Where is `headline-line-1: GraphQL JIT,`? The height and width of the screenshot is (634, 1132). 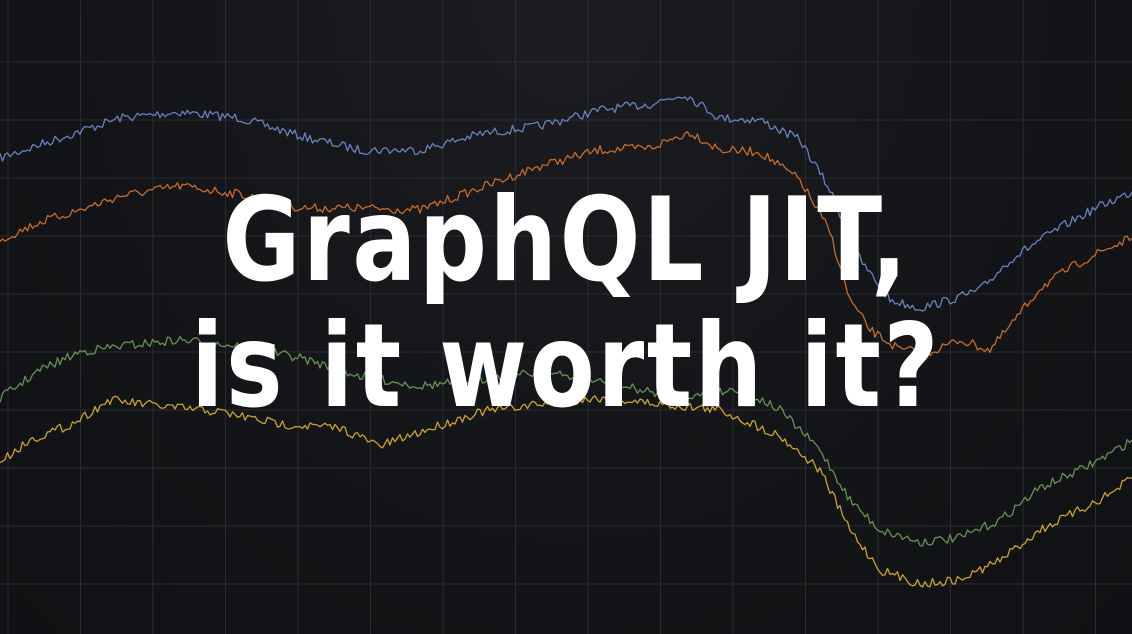 headline-line-1: GraphQL JIT, is located at coordinates (566, 240).